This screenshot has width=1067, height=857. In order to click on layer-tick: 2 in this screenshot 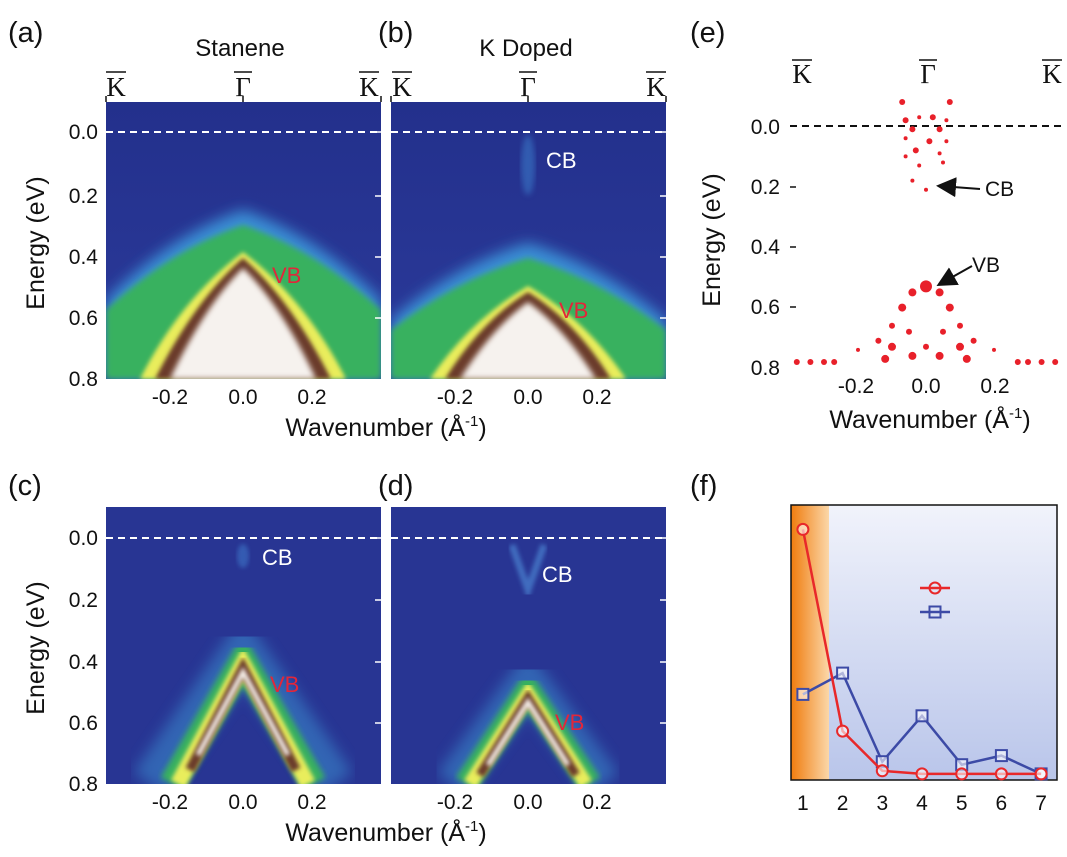, I will do `click(843, 803)`.